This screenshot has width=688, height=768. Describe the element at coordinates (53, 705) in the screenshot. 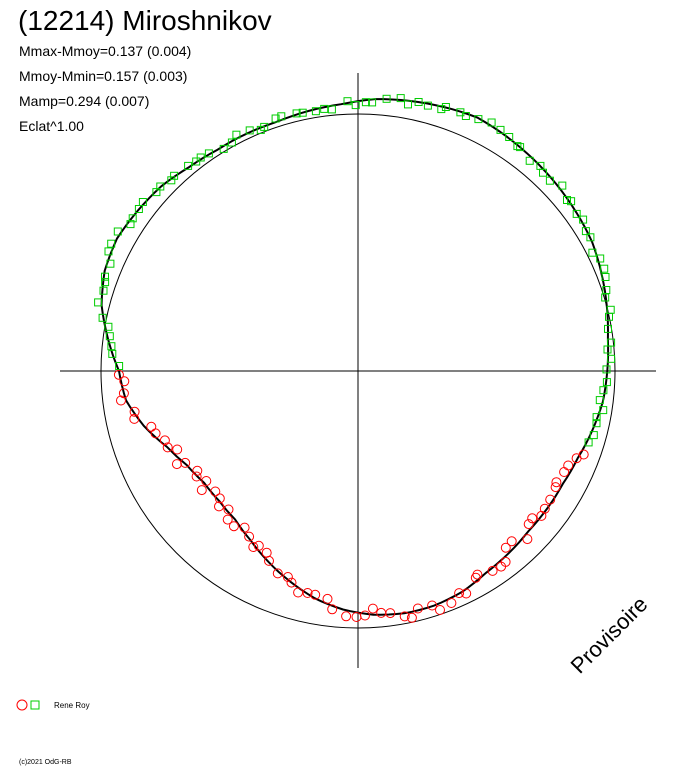

I see `legend: Rene Roy` at that location.